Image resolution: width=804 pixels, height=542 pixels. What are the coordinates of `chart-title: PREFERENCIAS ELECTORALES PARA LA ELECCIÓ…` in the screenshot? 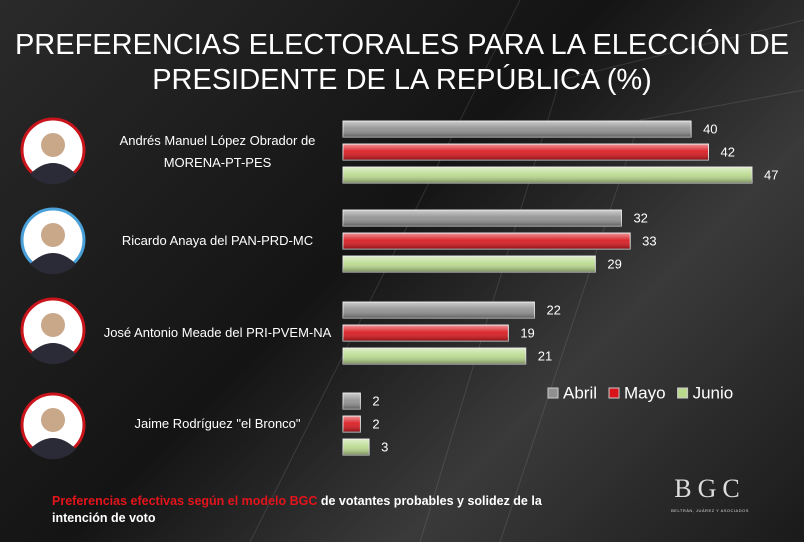 It's located at (402, 63).